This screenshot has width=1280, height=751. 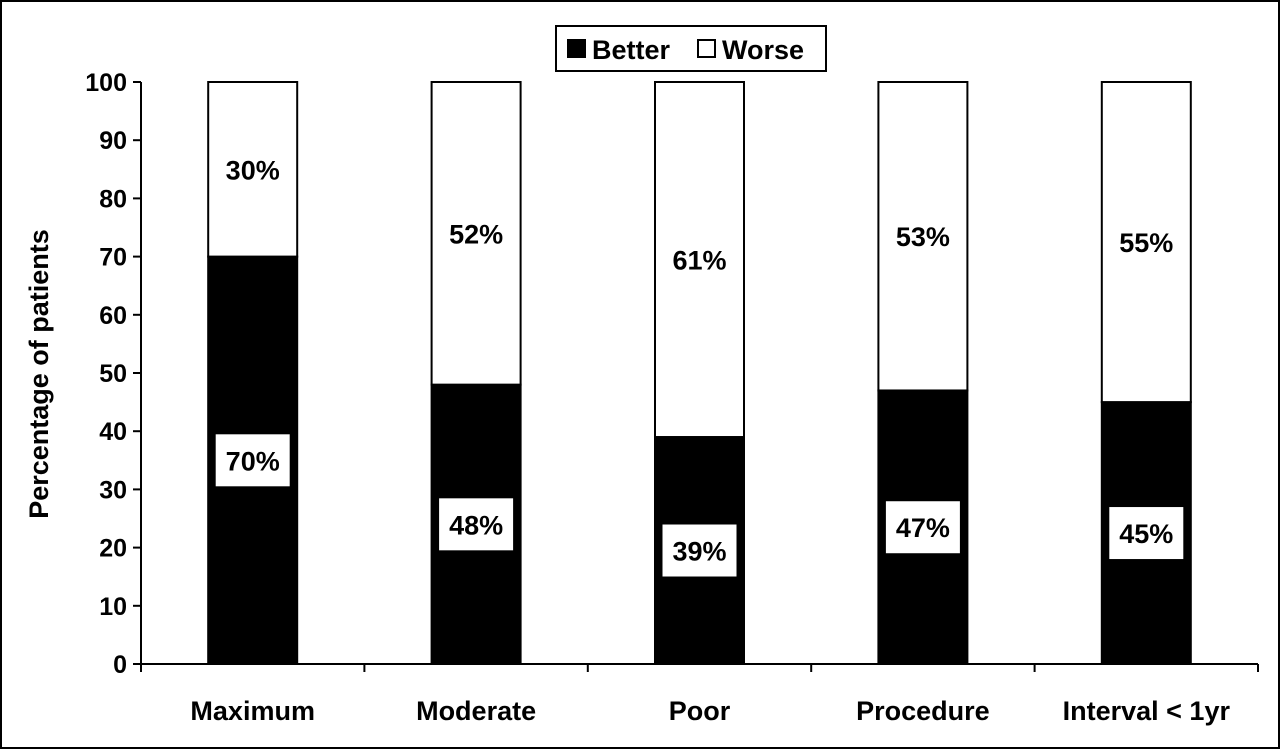 I want to click on y-tick-label: 100, so click(x=106, y=83).